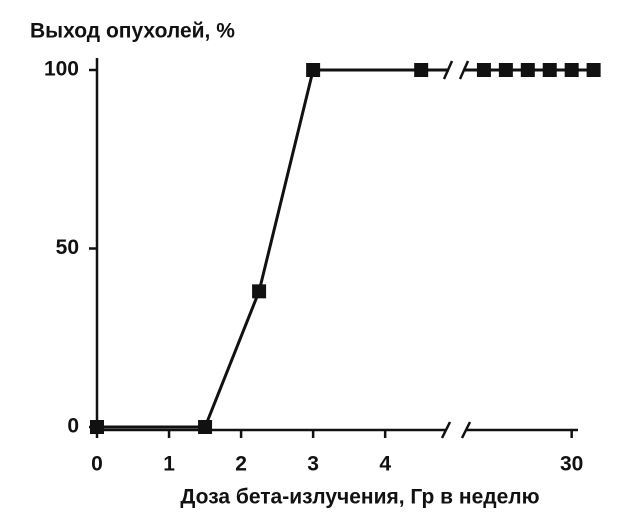 Image resolution: width=644 pixels, height=532 pixels. Describe the element at coordinates (169, 464) in the screenshot. I see `x-tick-label: 1` at that location.